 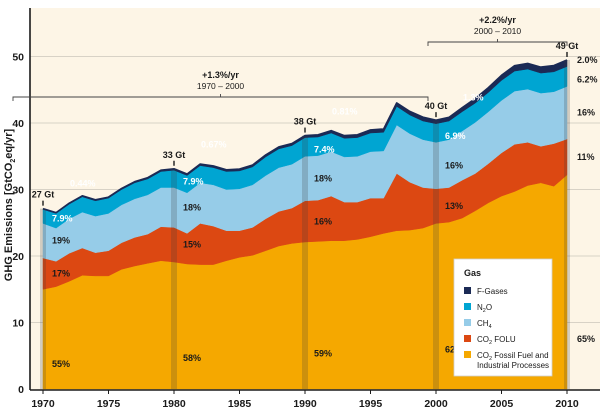 What do you see at coordinates (43, 404) in the screenshot?
I see `x-tick-label-1970: 1970` at bounding box center [43, 404].